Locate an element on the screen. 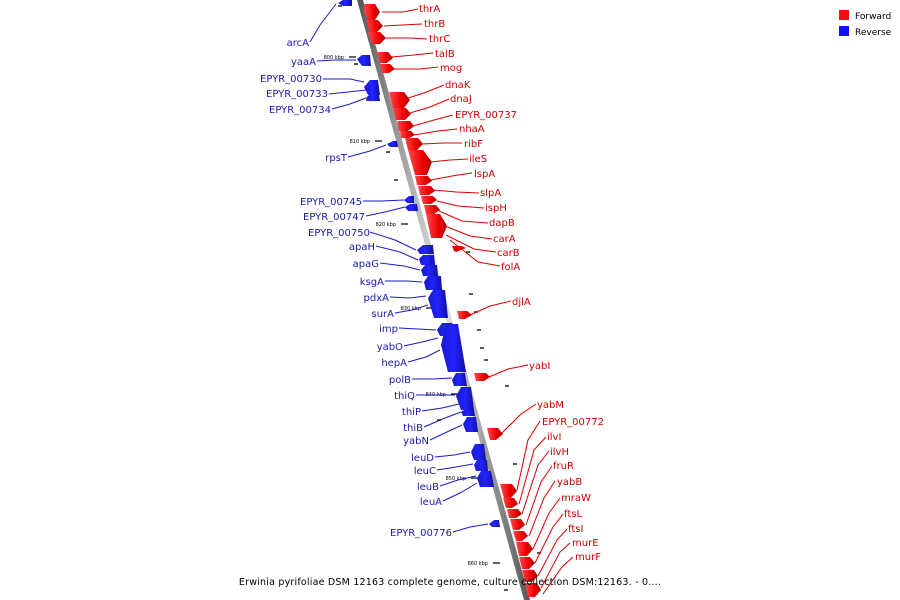 The height and width of the screenshot is (600, 900). gene-label-reverse: EPYR_00750 is located at coordinates (339, 233).